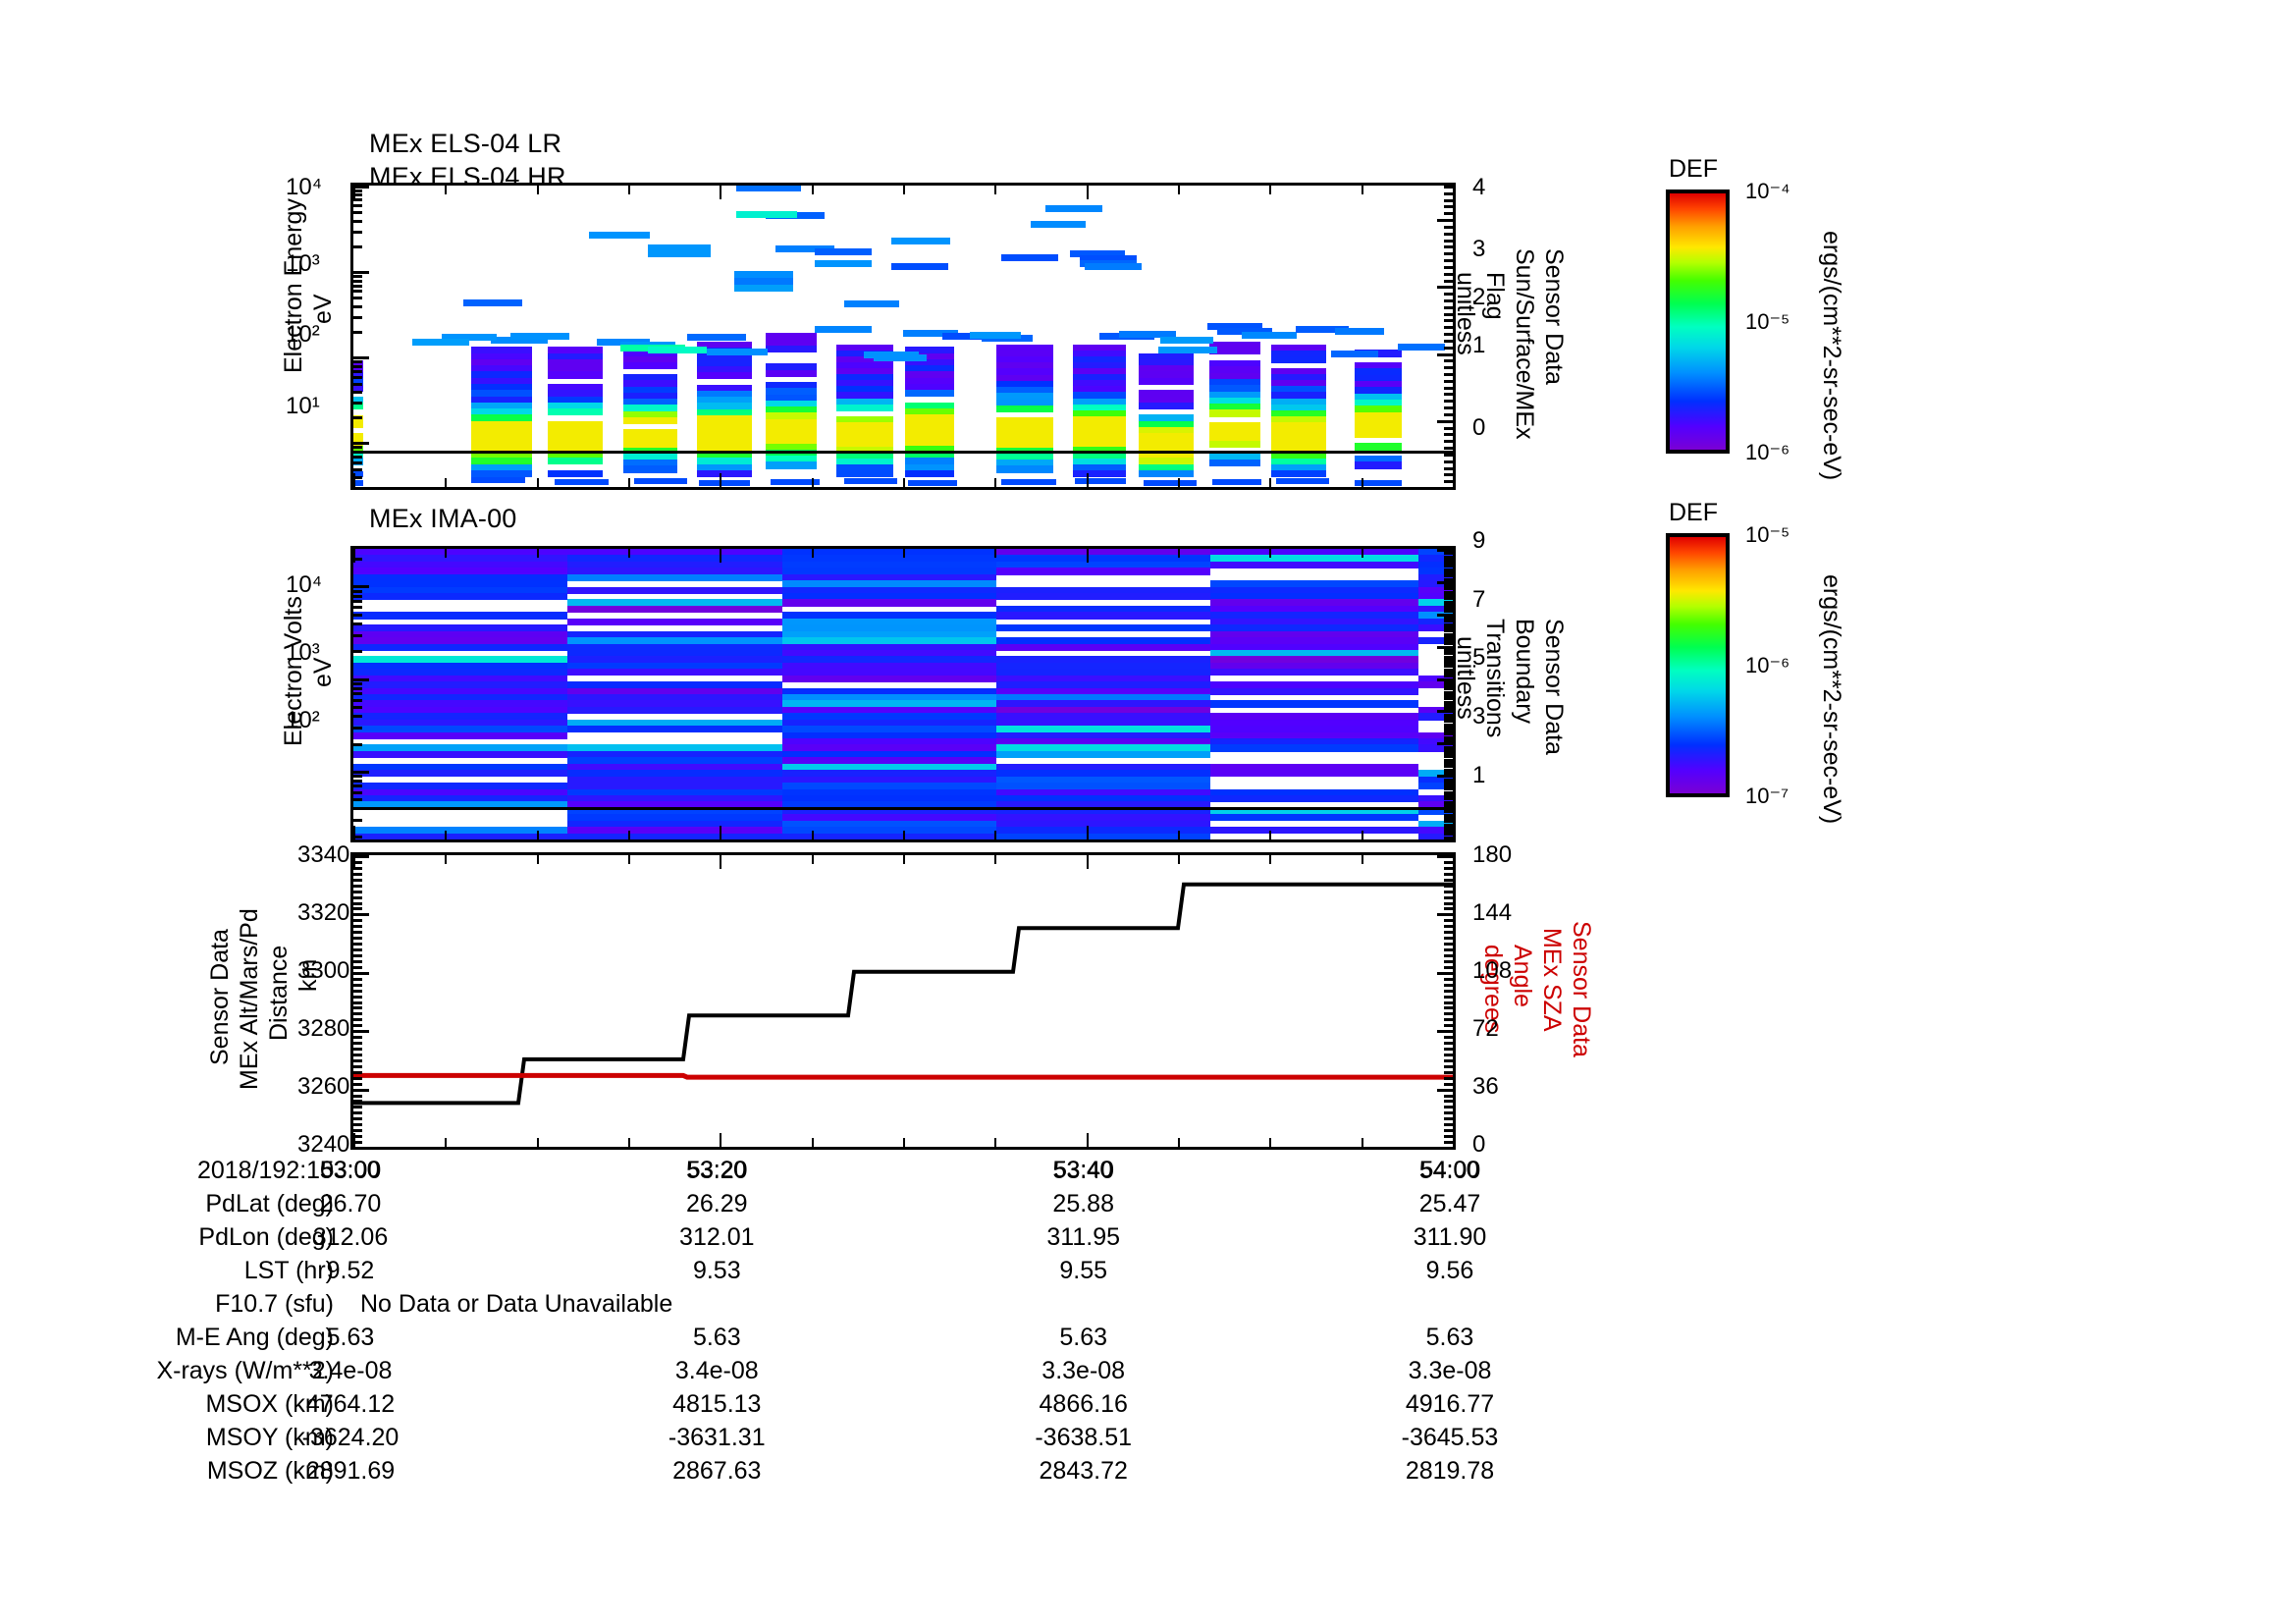  What do you see at coordinates (350, 1404) in the screenshot?
I see `table-cell: 4764.12` at bounding box center [350, 1404].